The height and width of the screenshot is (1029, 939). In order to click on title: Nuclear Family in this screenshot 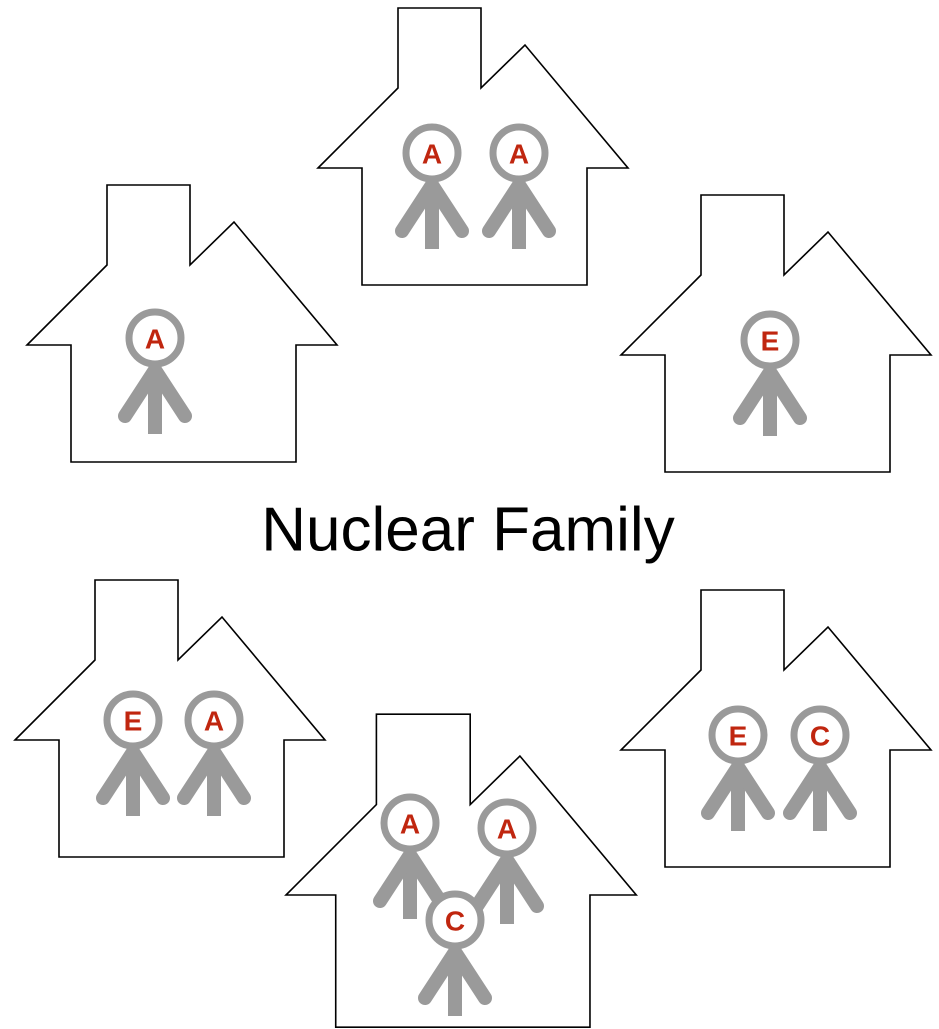, I will do `click(467, 530)`.